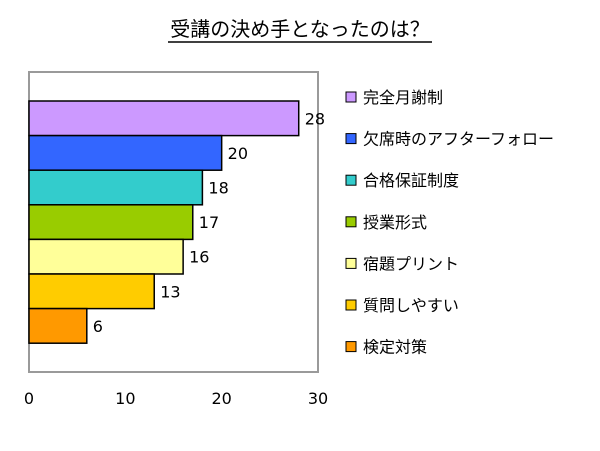 The width and height of the screenshot is (600, 451). Describe the element at coordinates (315, 118) in the screenshot. I see `data-label-0: 28` at that location.